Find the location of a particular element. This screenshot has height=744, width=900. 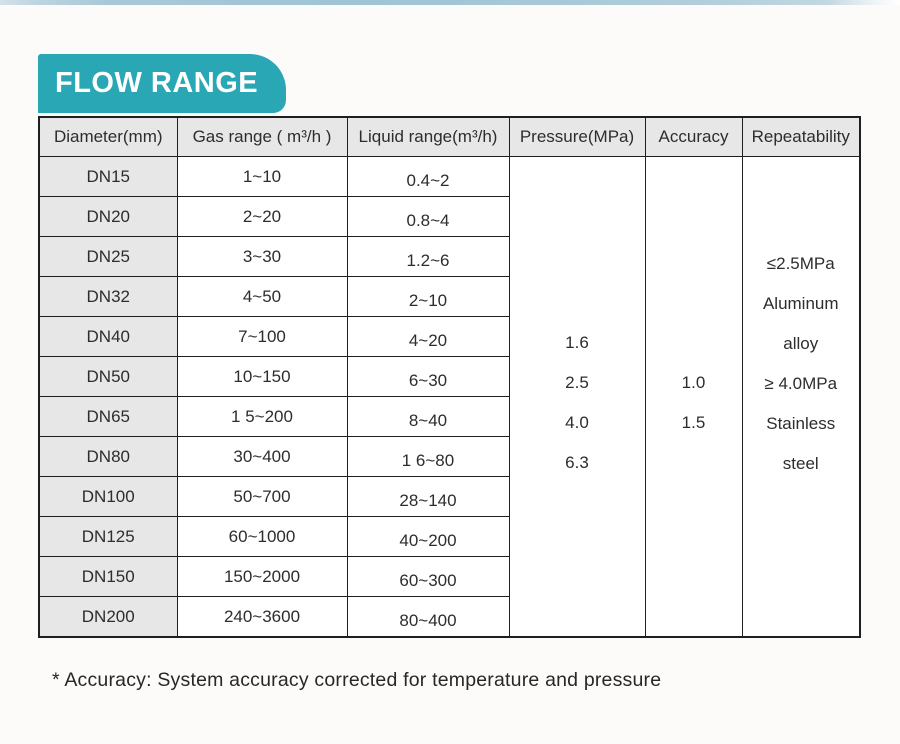

cell-gas-range: 1 5~200 is located at coordinates (262, 416).